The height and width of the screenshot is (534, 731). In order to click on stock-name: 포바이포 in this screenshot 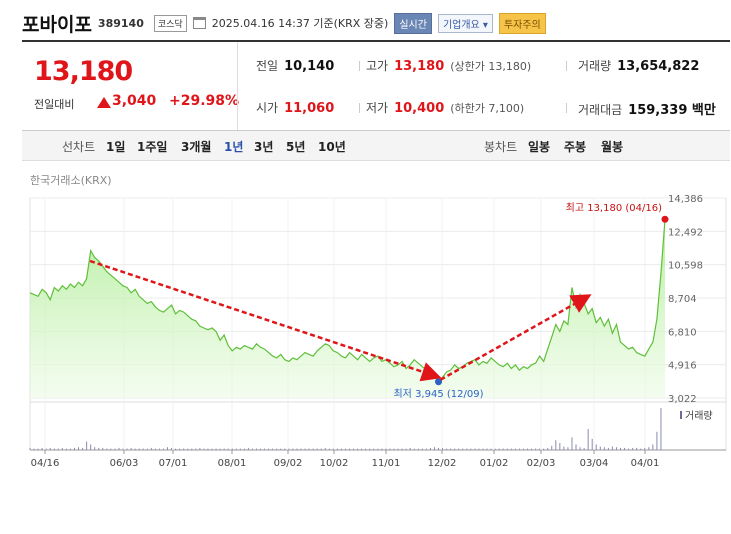, I will do `click(57, 24)`.